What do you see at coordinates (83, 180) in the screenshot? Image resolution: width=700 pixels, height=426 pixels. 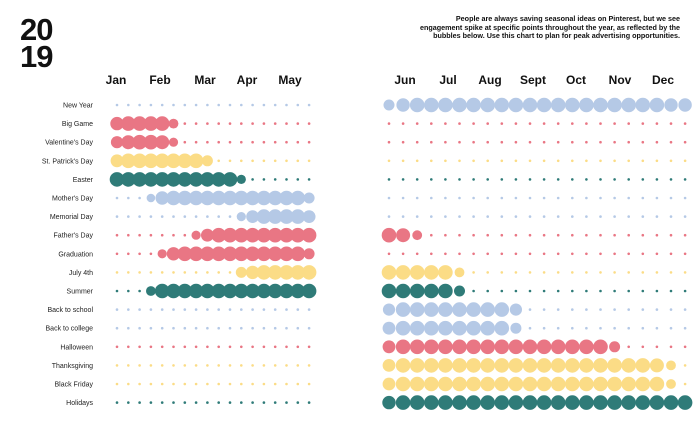 I see `row-label: Easter` at bounding box center [83, 180].